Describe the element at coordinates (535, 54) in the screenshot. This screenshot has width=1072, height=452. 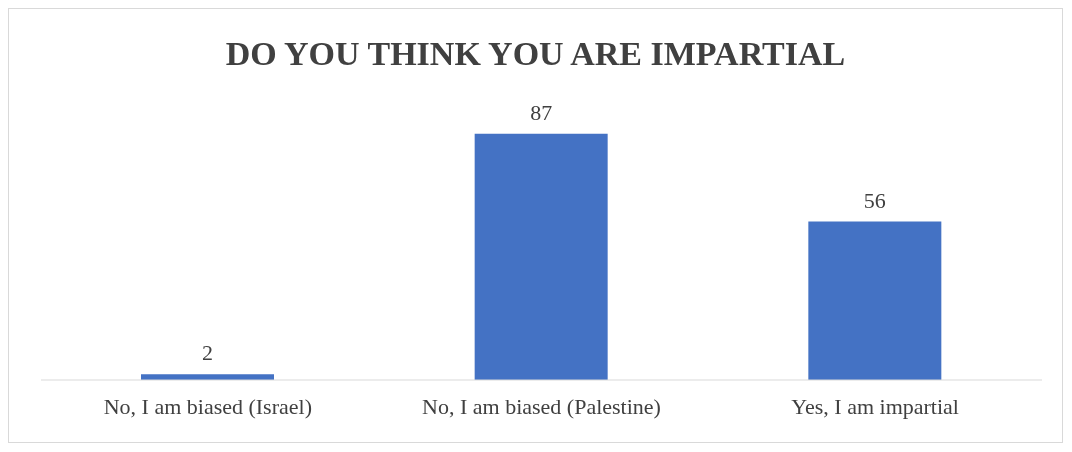
I see `chart-title: DO YOU THINK YOU ARE IMPARTIAL` at that location.